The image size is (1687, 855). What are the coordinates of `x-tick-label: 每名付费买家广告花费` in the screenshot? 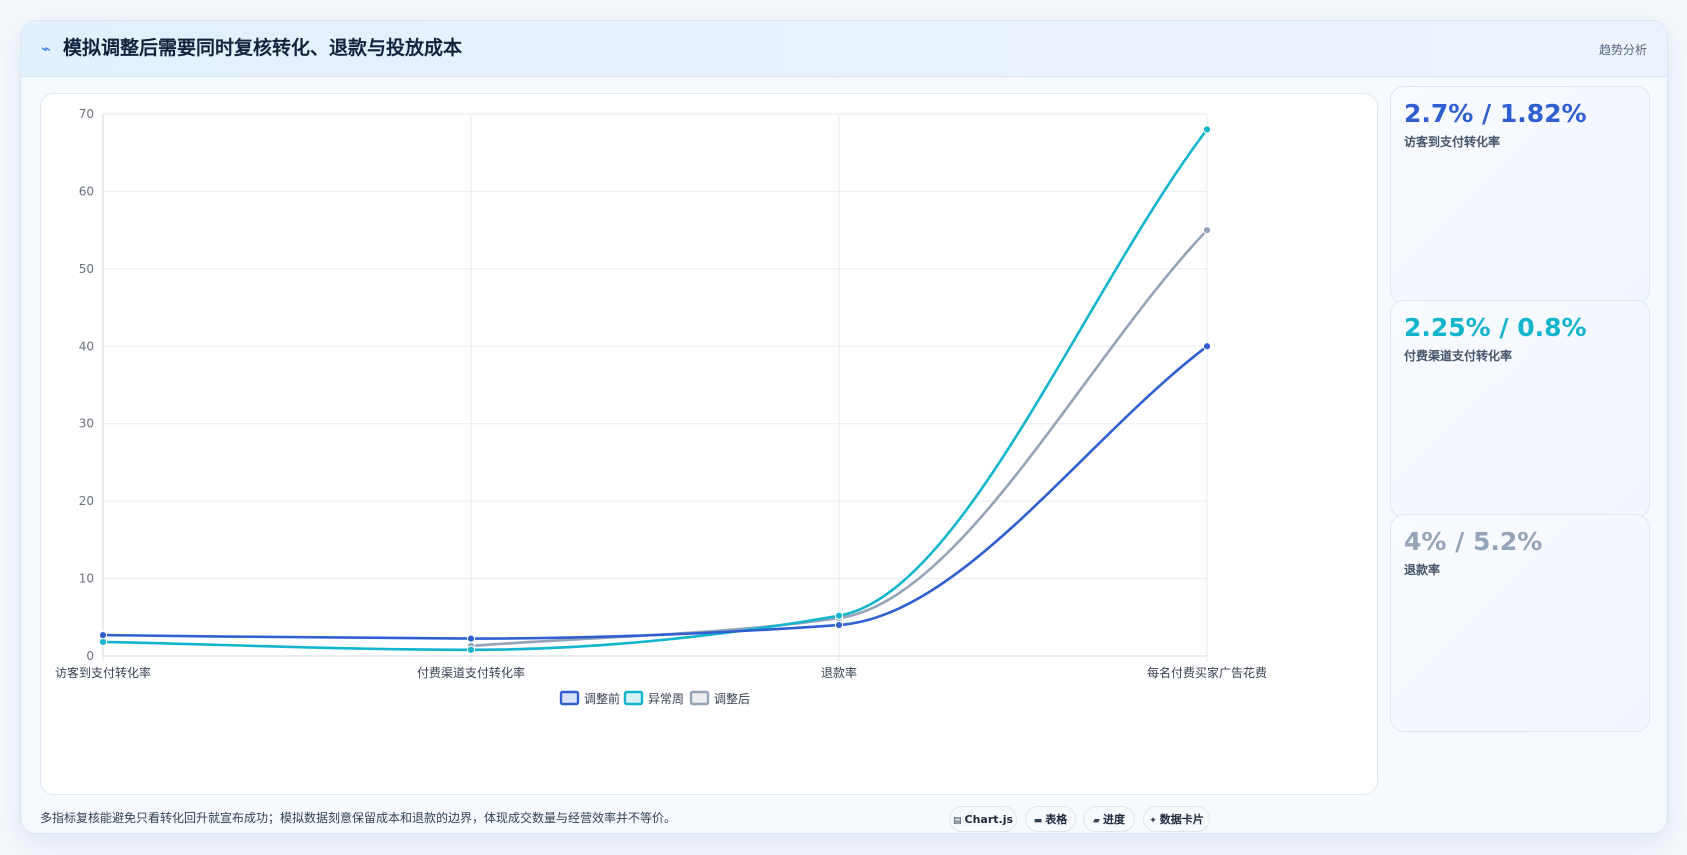 It's located at (1207, 672).